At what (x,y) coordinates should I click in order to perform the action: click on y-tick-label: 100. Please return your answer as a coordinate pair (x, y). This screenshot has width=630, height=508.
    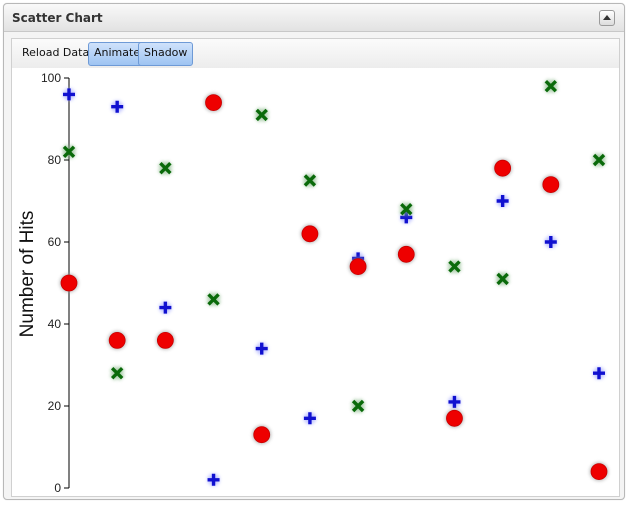
    Looking at the image, I should click on (51, 78).